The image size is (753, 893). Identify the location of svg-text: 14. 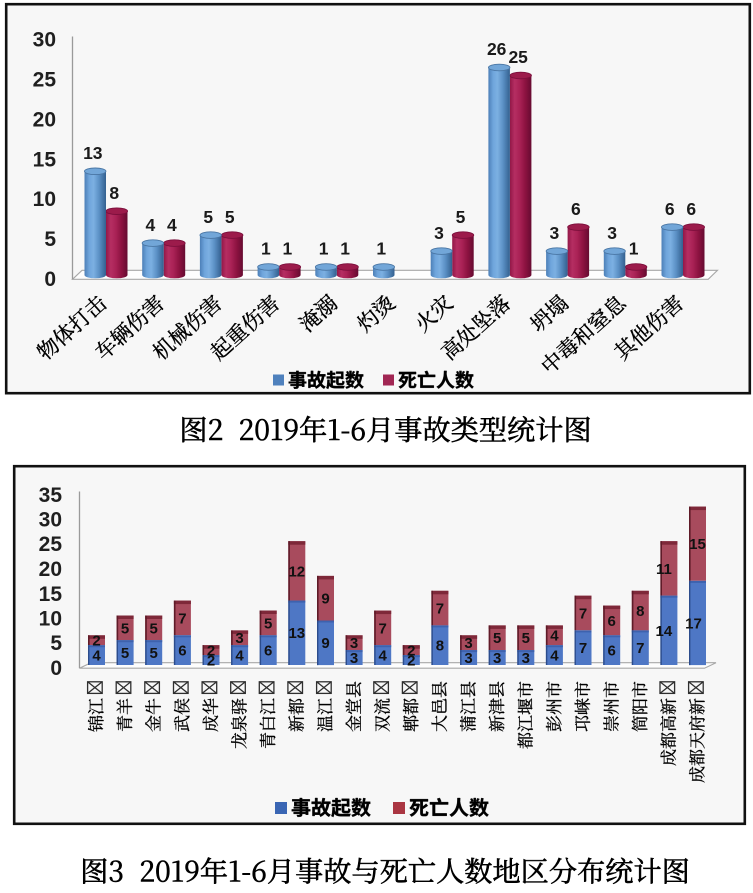
(664, 631).